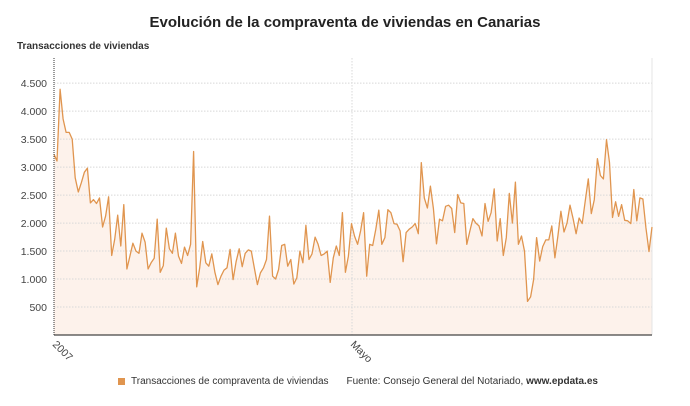 This screenshot has height=406, width=690. Describe the element at coordinates (34, 84) in the screenshot. I see `y-tick-label: 4.500` at that location.